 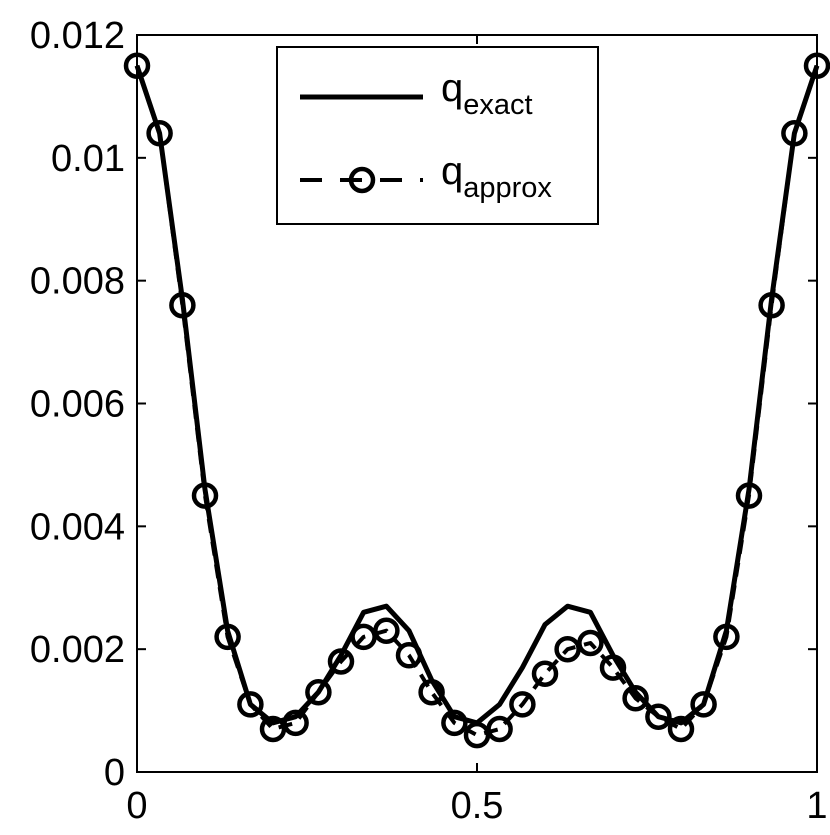 I want to click on y-tick-label: 0.006, so click(x=77, y=405).